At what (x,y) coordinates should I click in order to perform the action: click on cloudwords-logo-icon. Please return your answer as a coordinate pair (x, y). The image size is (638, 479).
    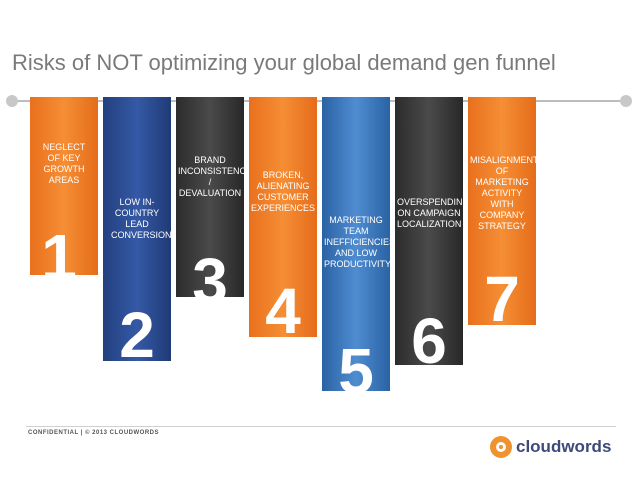
    Looking at the image, I should click on (501, 447).